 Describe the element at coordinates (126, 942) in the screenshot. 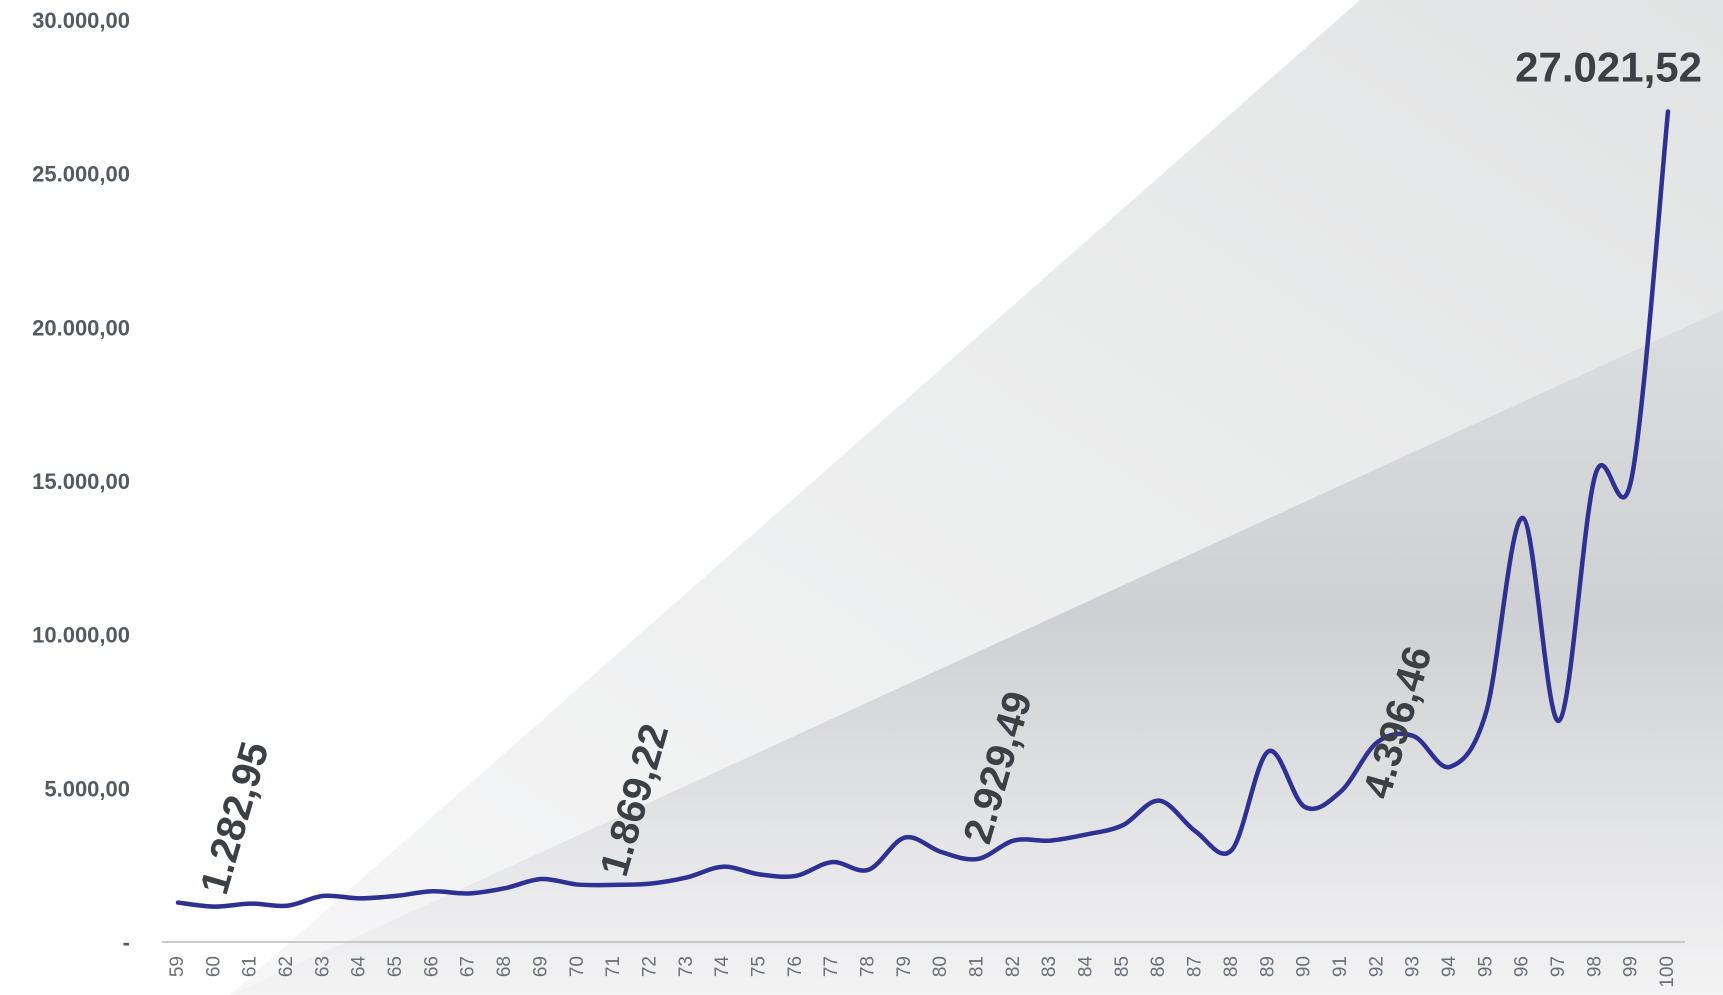

I see `y-tick-label: -` at that location.